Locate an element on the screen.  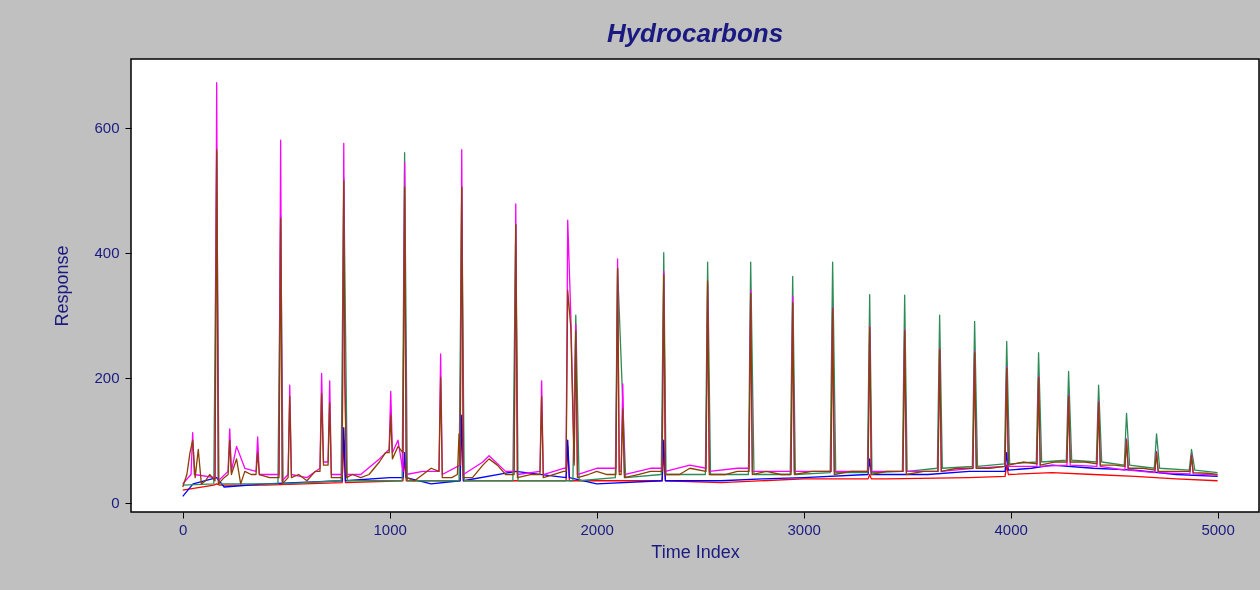
x-tick-label: 2000 is located at coordinates (597, 529).